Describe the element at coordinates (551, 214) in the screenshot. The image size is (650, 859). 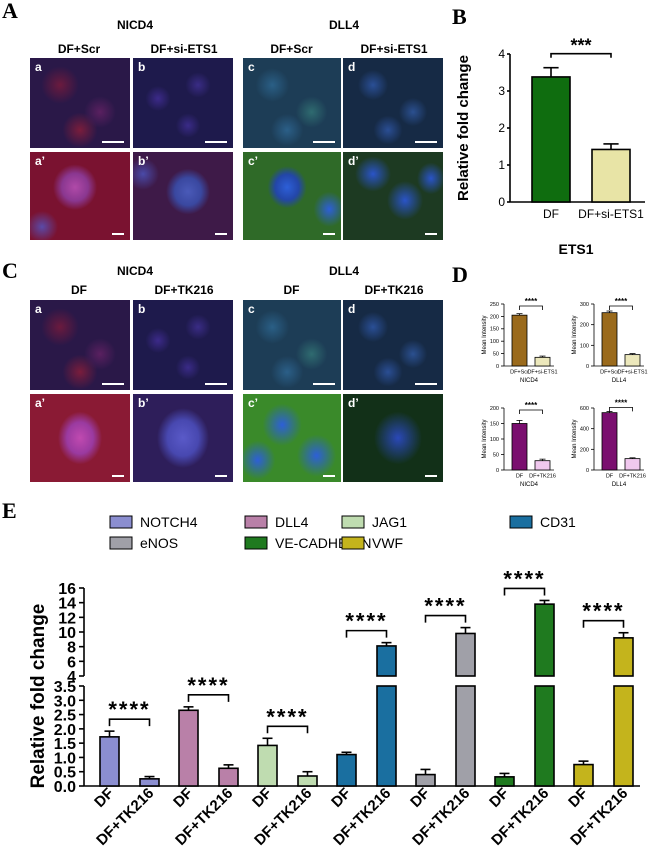
I see `B-xtick-label: DF` at that location.